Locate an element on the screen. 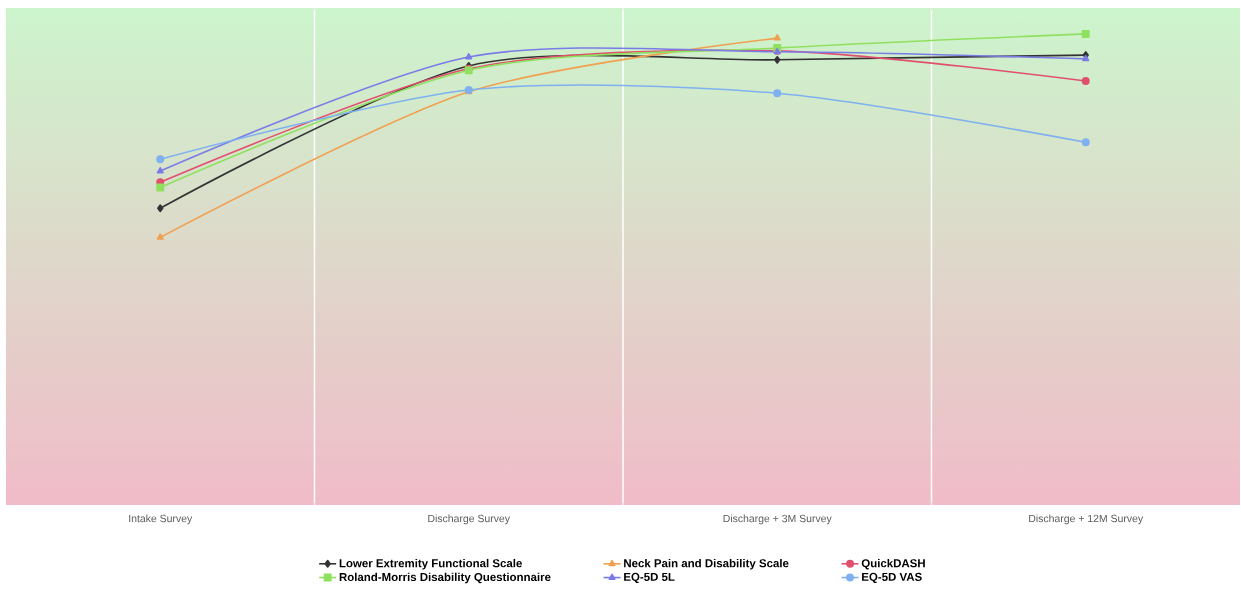  legend-label: Neck Pain and Disability Scale is located at coordinates (706, 564).